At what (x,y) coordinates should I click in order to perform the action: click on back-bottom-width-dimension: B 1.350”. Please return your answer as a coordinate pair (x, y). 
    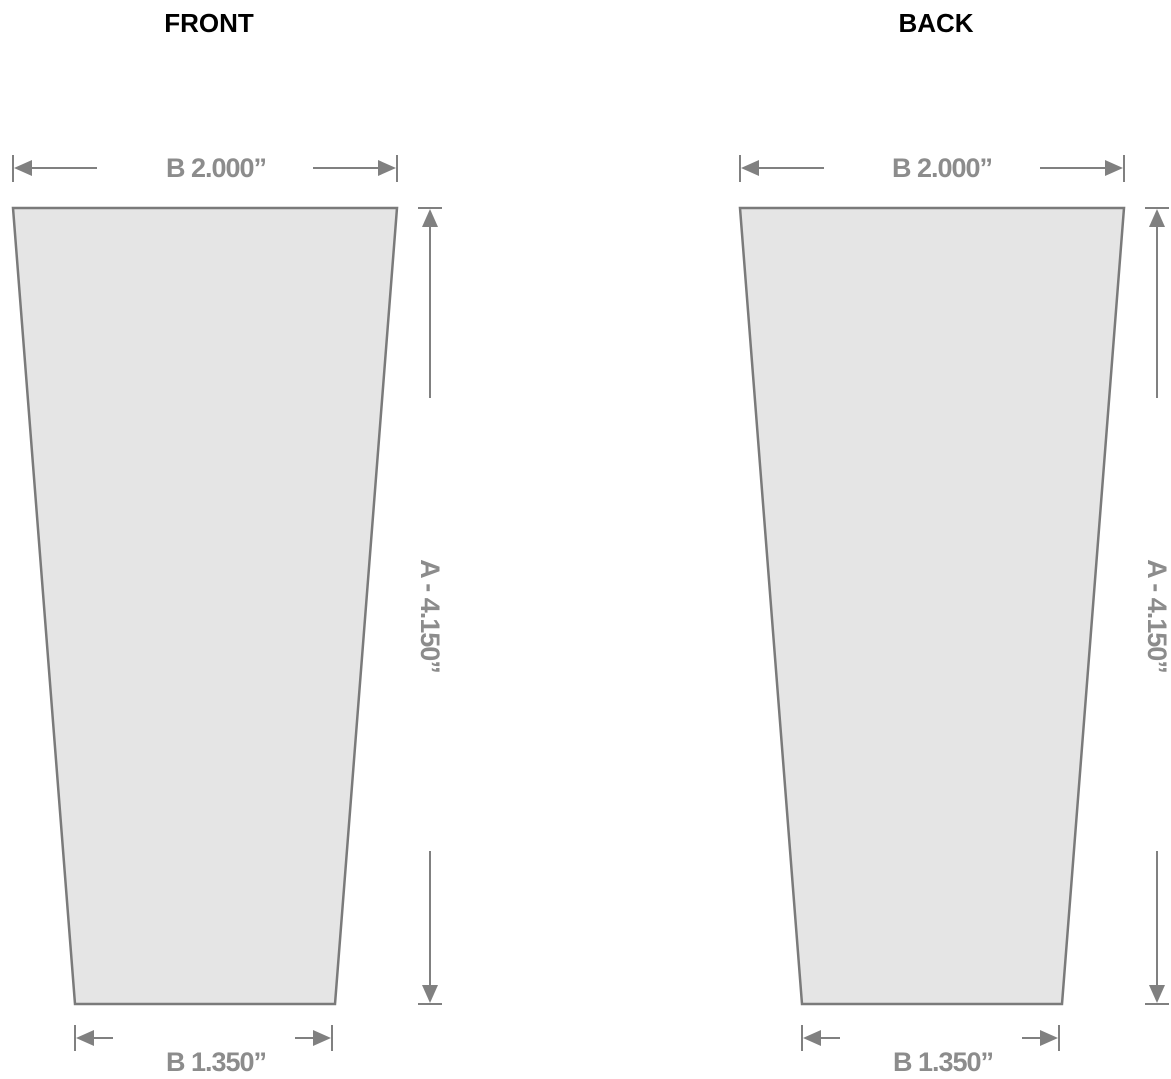
    Looking at the image, I should click on (930, 1051).